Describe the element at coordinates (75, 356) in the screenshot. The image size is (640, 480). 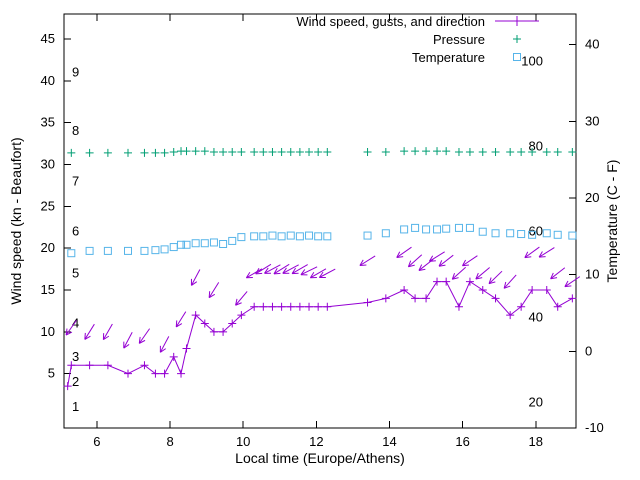
I see `svg-text: 3` at that location.